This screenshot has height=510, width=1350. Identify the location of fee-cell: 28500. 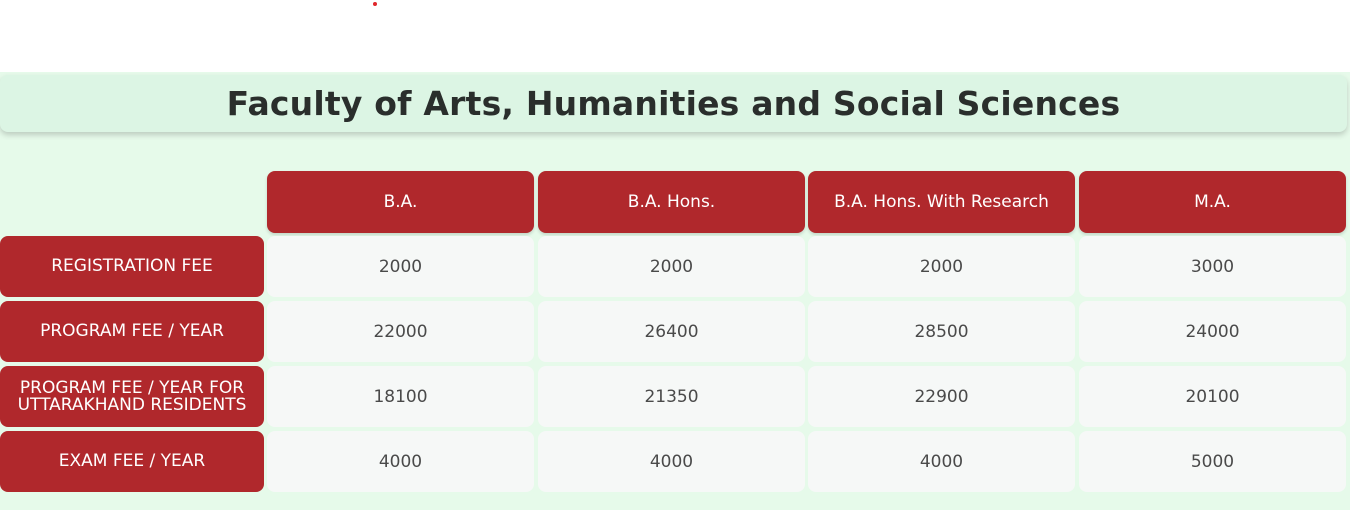
(941, 331).